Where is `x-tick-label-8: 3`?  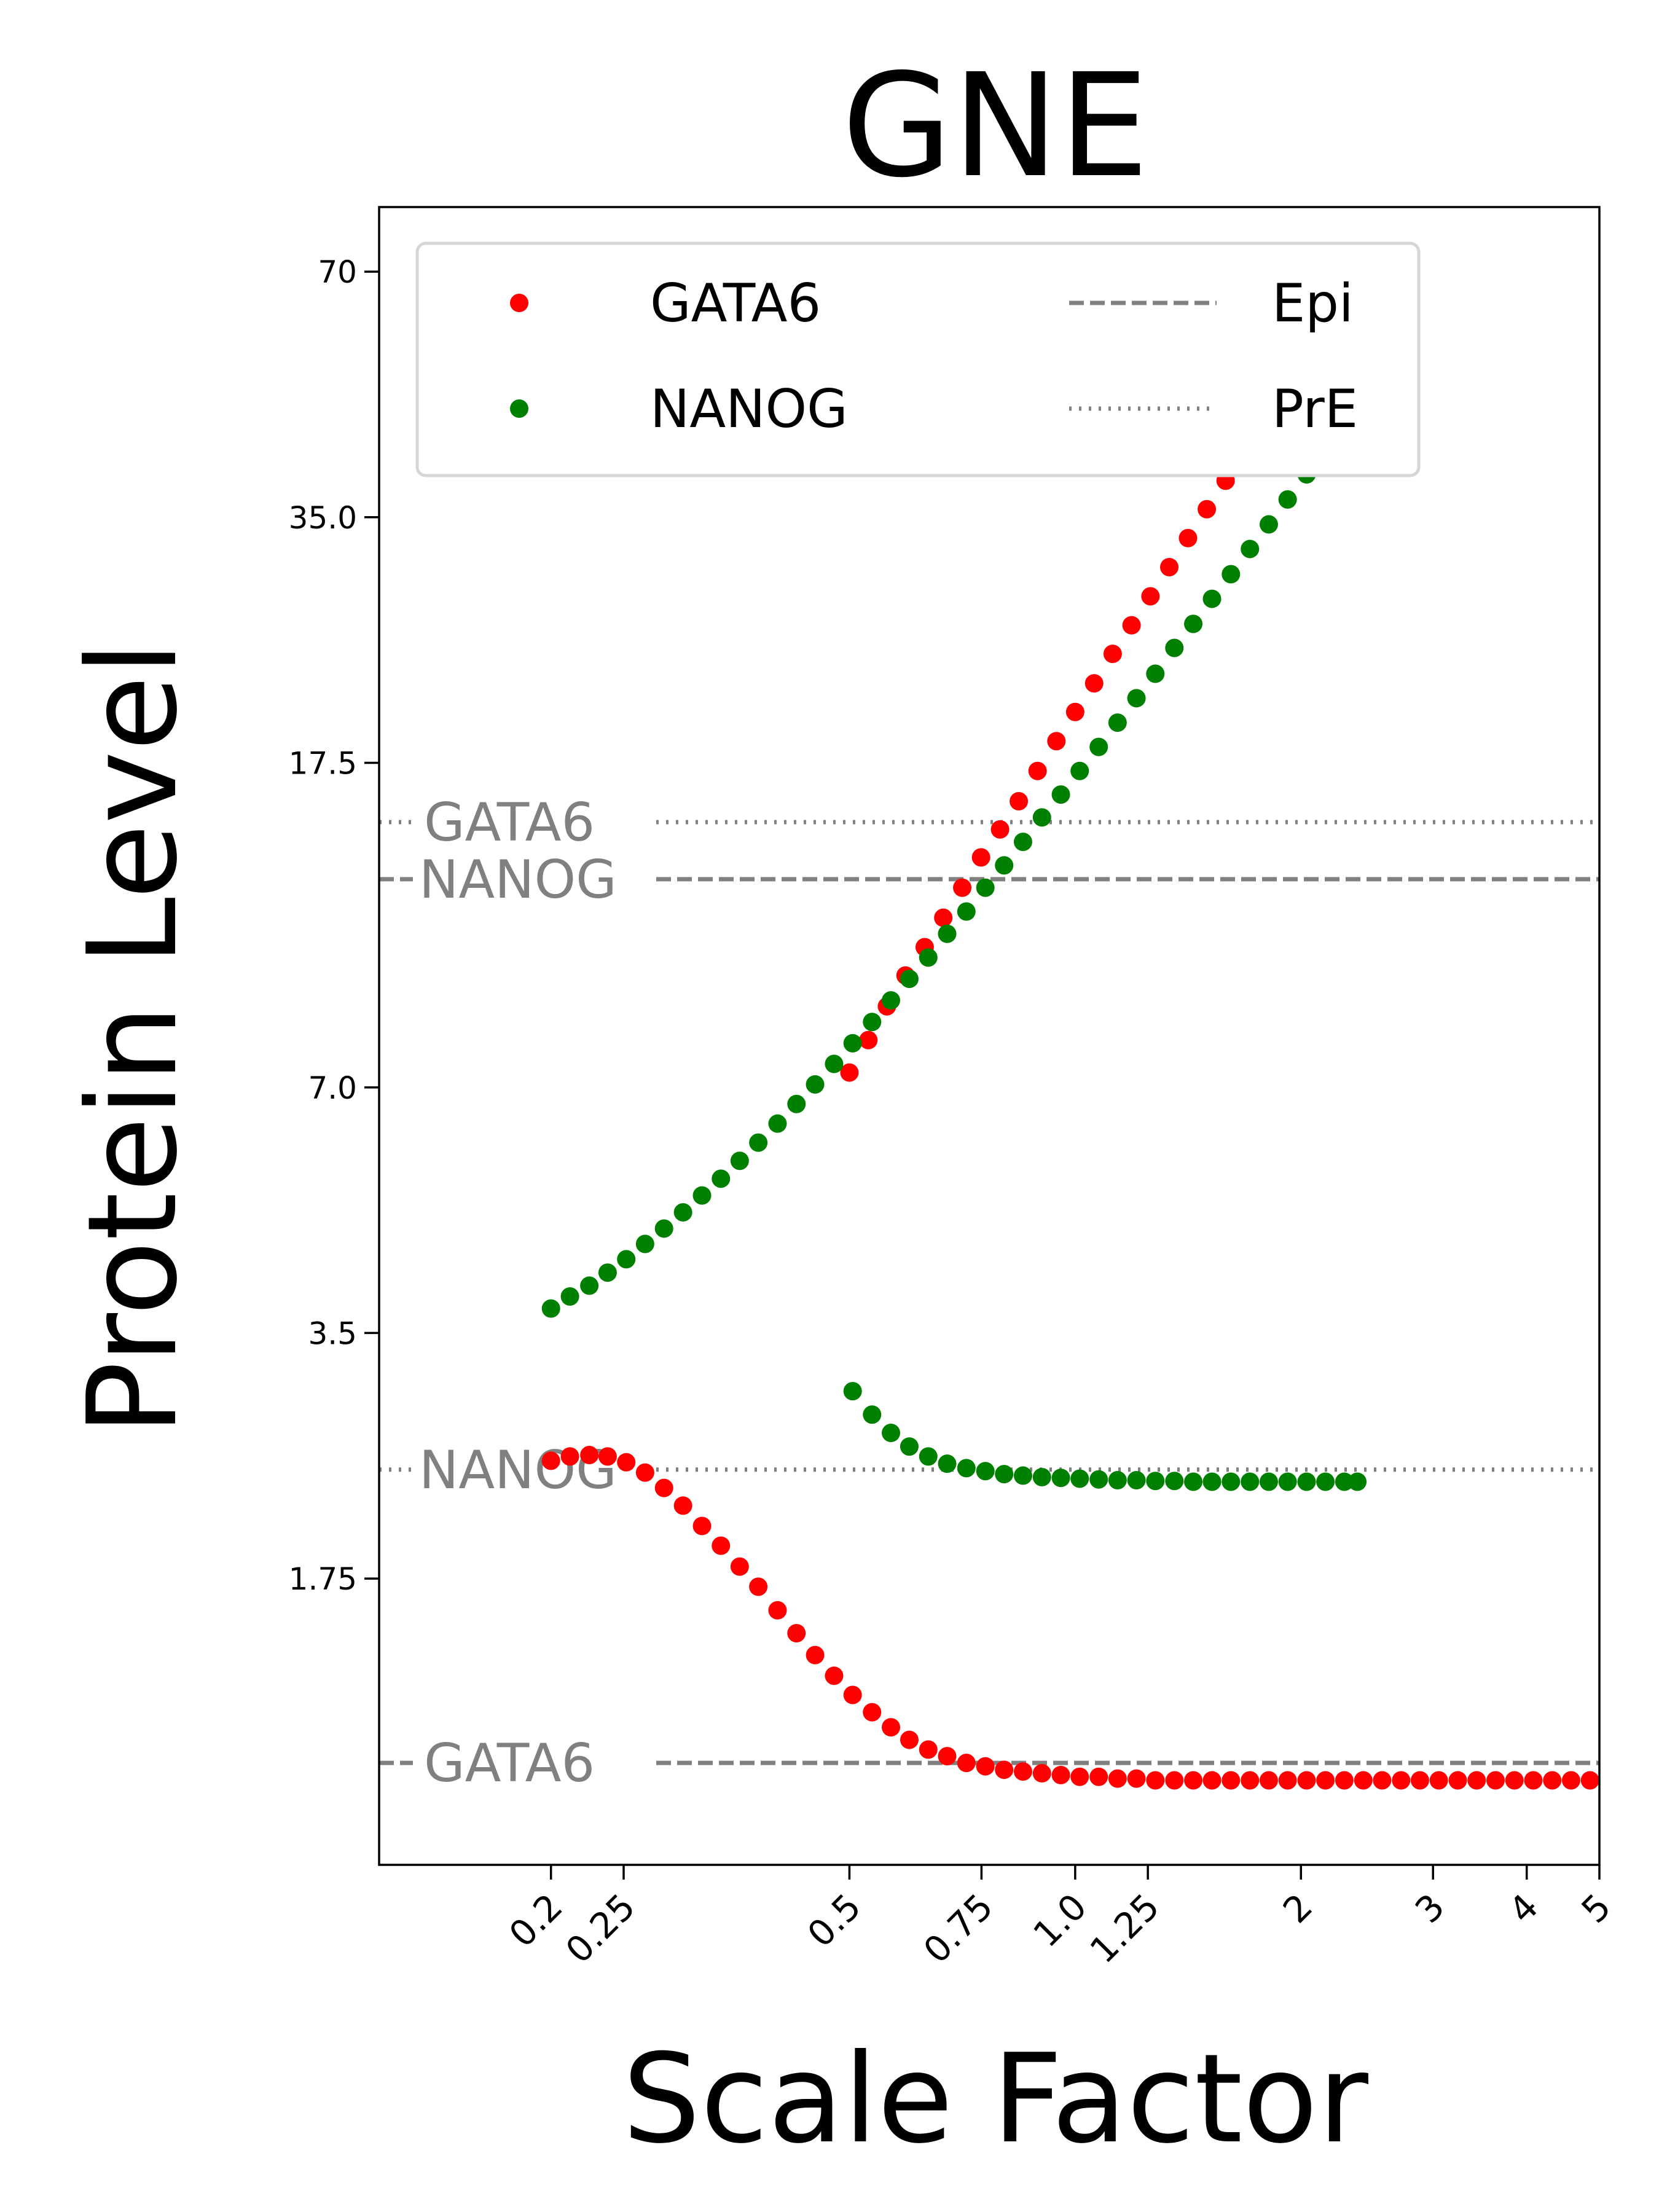 x-tick-label-8: 3 is located at coordinates (1430, 1908).